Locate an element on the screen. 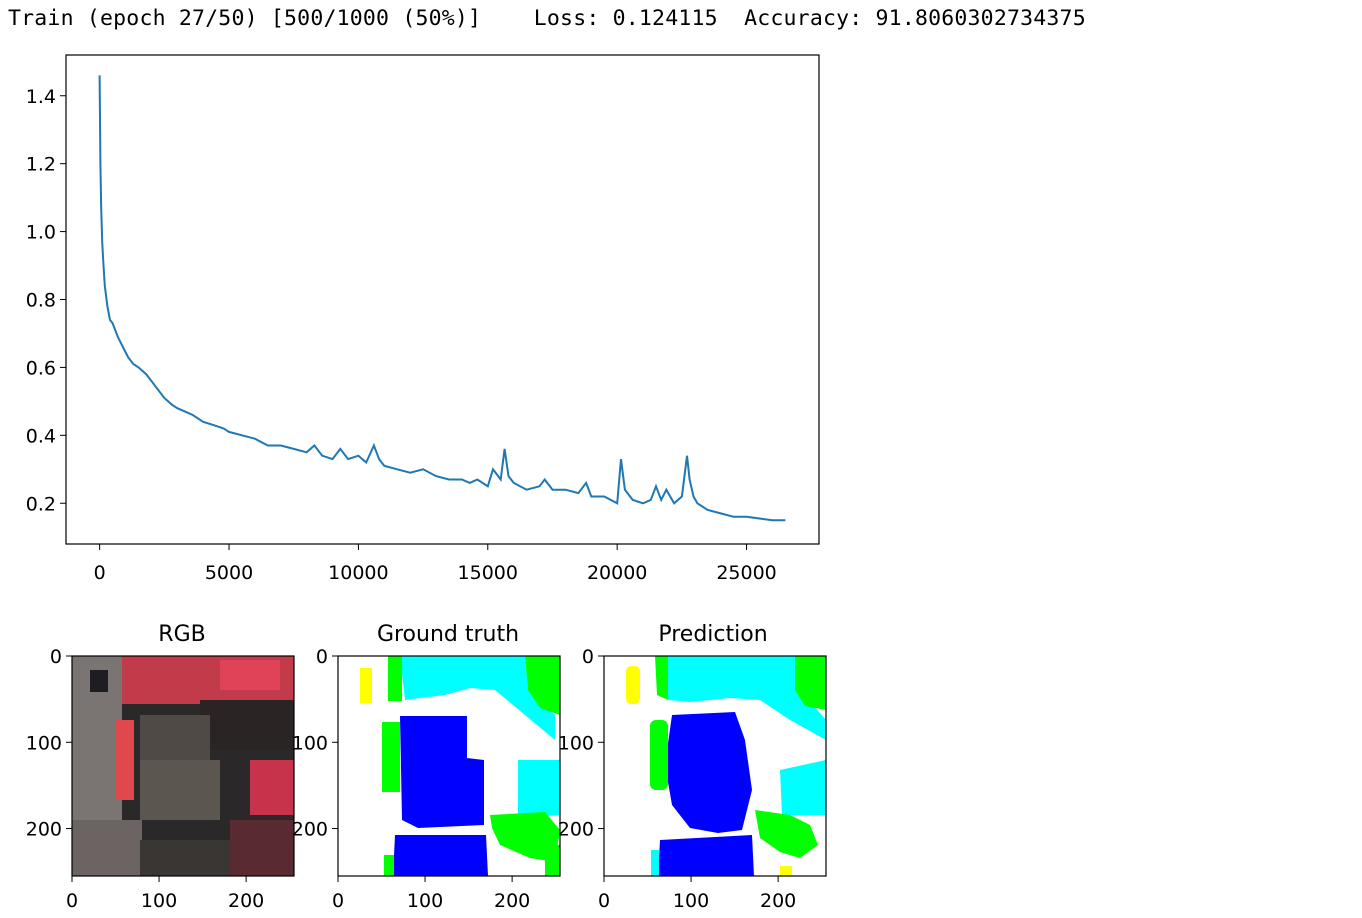 This screenshot has width=1362, height=918. loss-x-tick-label: 15000 is located at coordinates (488, 573).